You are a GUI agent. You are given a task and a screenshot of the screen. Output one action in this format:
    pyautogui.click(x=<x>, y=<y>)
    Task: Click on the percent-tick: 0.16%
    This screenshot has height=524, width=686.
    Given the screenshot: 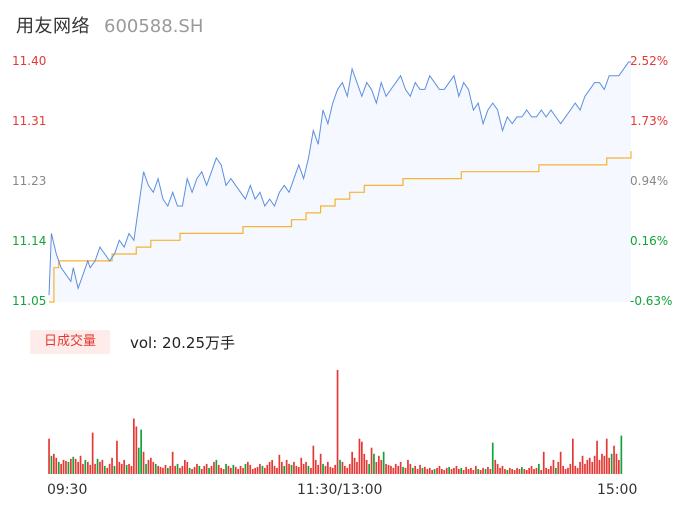 What is the action you would take?
    pyautogui.click(x=649, y=241)
    